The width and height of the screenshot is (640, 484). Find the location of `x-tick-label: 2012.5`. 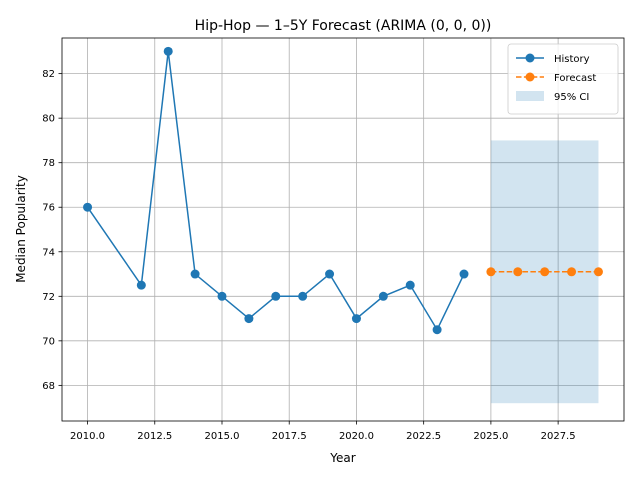

x-tick-label: 2012.5 is located at coordinates (154, 436).